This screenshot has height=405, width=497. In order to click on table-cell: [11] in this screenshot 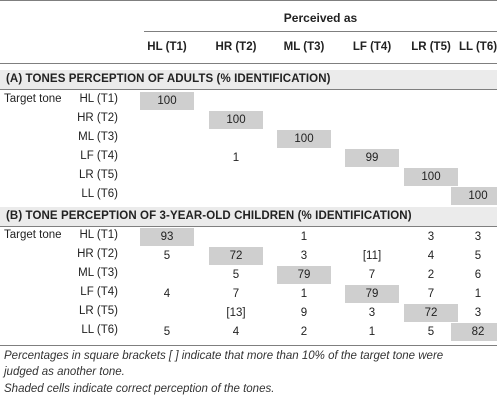, I will do `click(372, 256)`.